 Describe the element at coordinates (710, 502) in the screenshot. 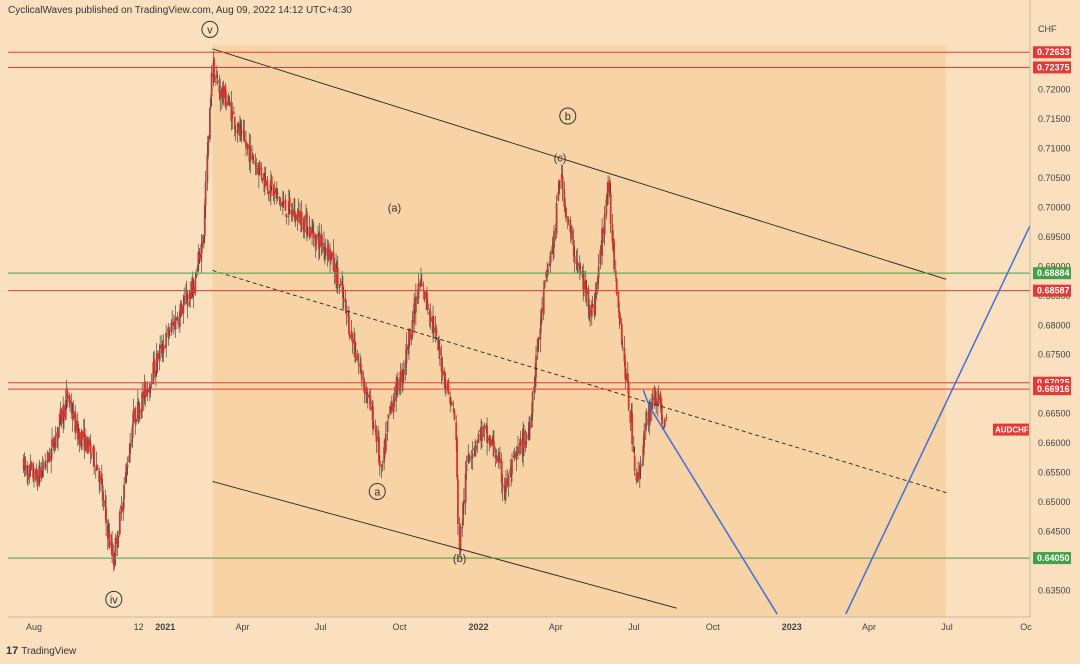

I see `projection-down-line` at that location.